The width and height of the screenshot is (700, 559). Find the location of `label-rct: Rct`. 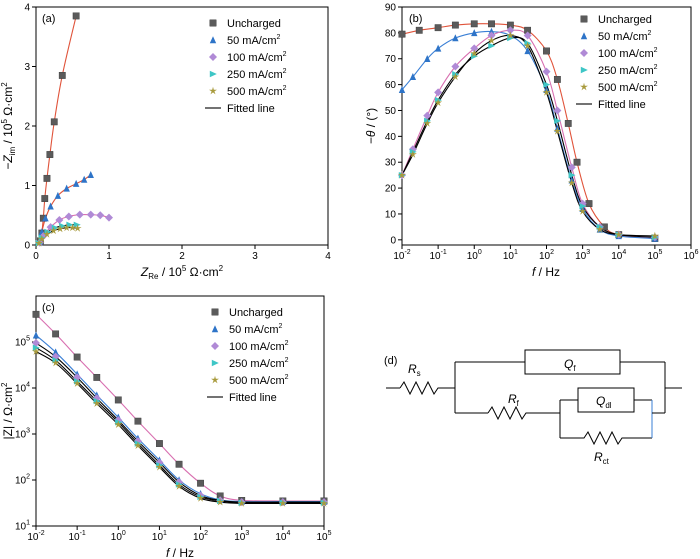

label-rct: Rct is located at coordinates (602, 458).